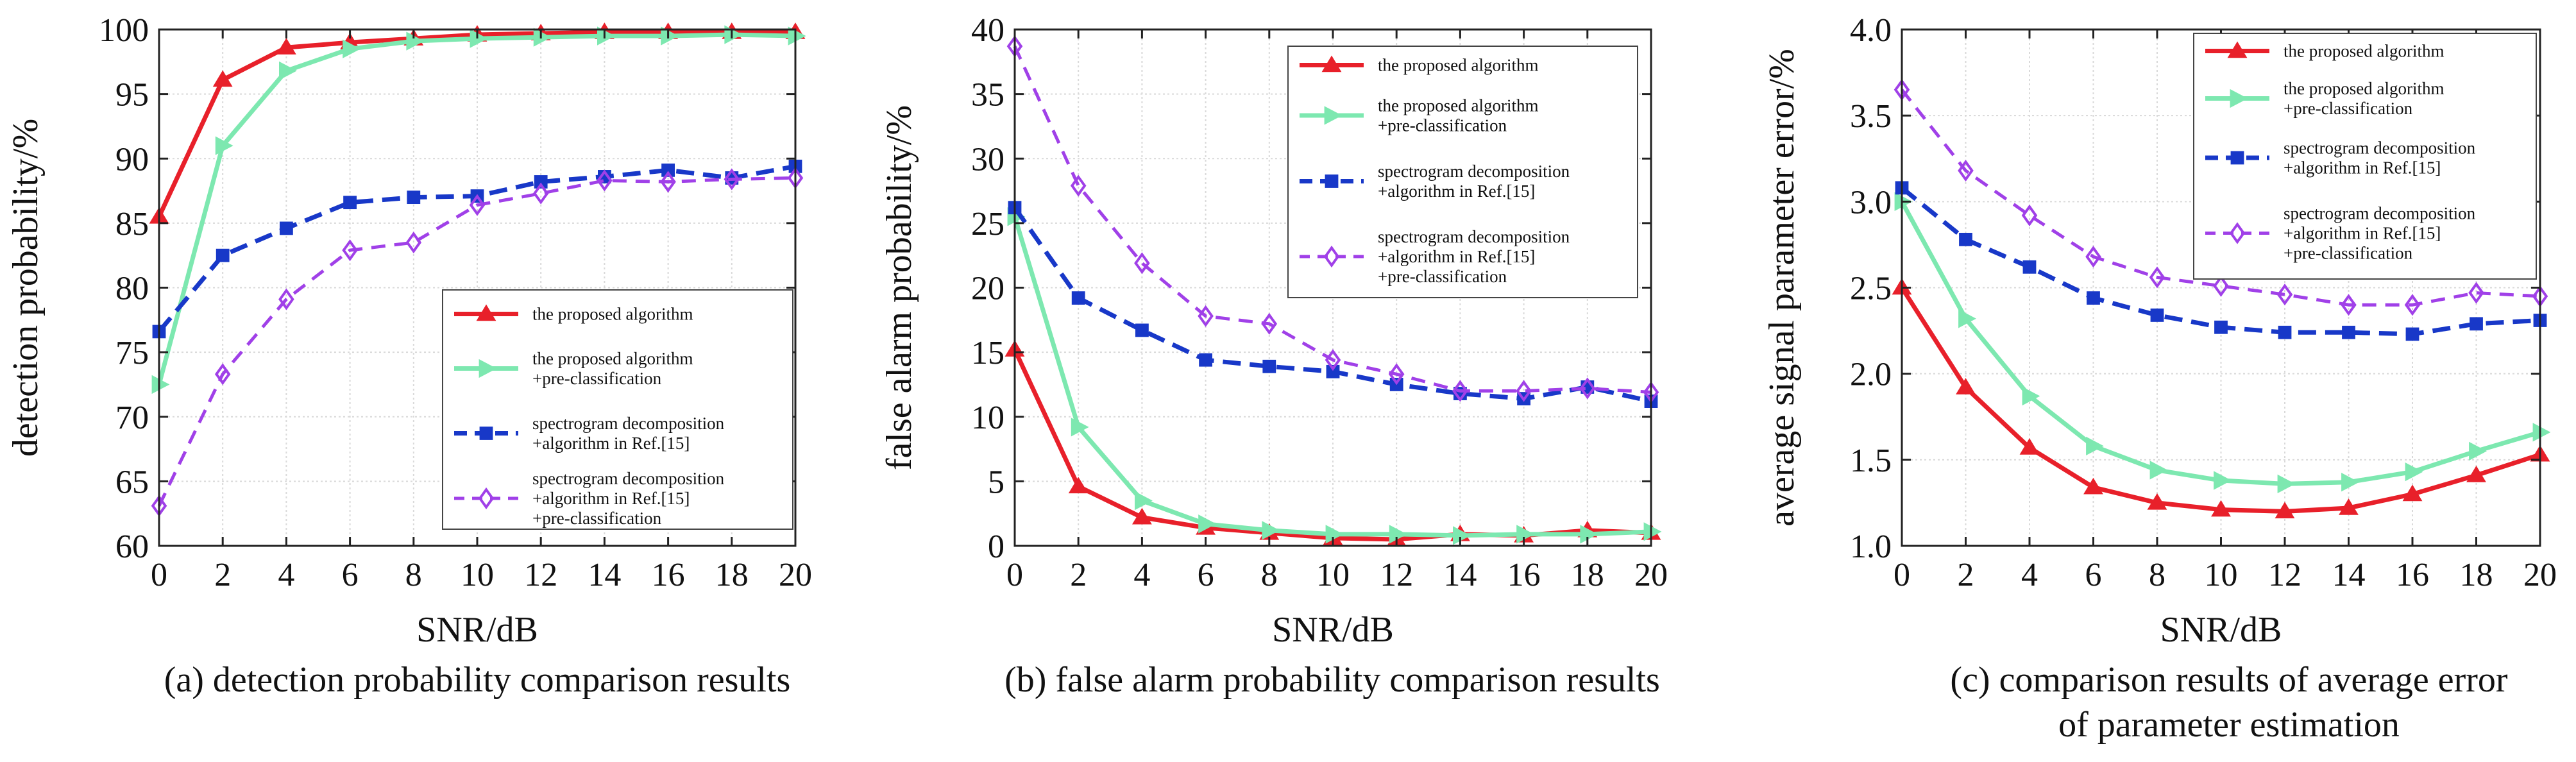 This screenshot has width=2576, height=762. I want to click on x-tick-label: 18, so click(732, 575).